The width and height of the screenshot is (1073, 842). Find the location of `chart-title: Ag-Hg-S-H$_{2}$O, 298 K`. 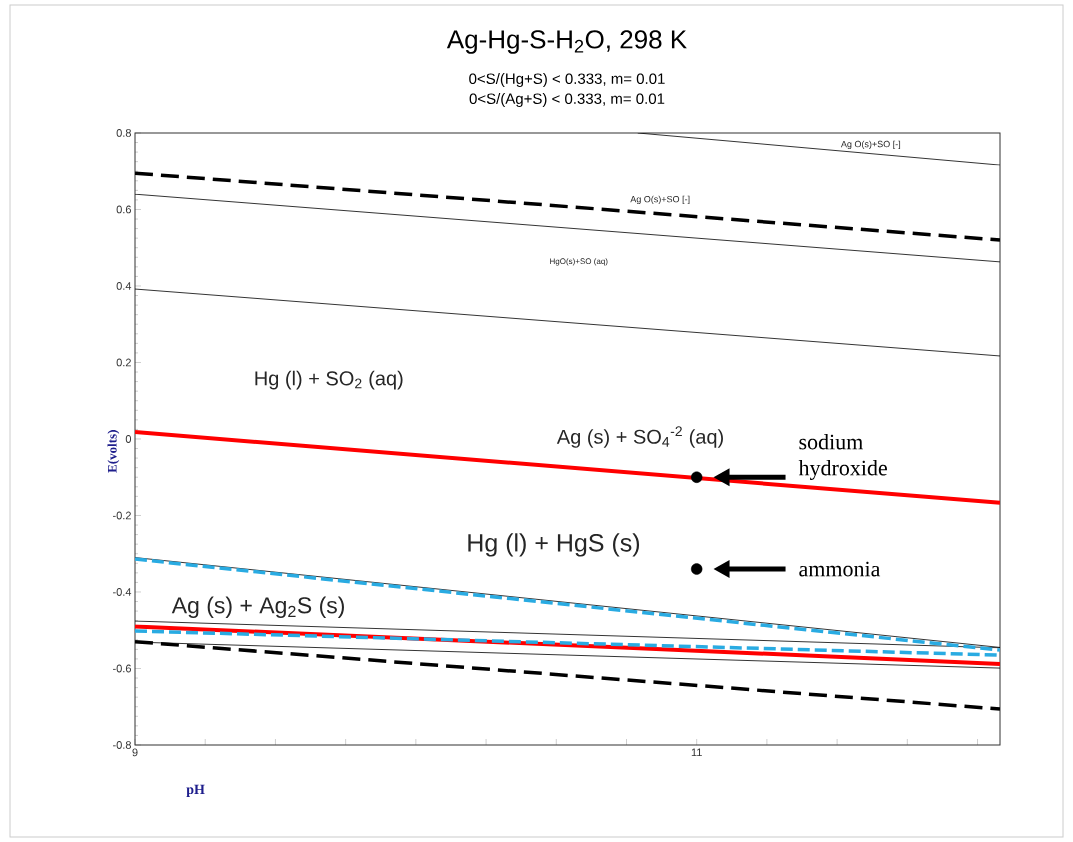

chart-title: Ag-Hg-S-H$_{2}$O, 298 K is located at coordinates (566, 42).